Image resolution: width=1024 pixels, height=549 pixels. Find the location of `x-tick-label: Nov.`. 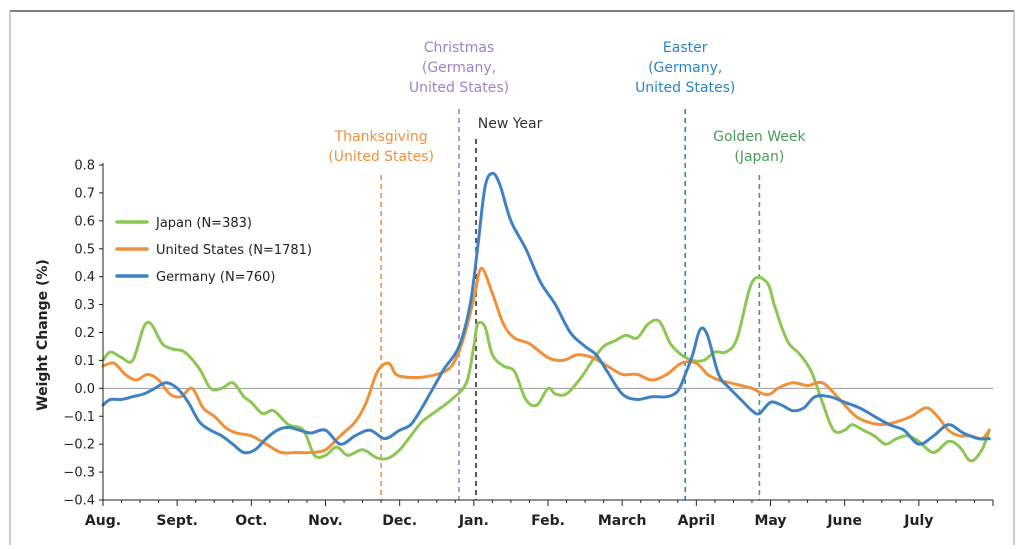

x-tick-label: Nov. is located at coordinates (325, 521).